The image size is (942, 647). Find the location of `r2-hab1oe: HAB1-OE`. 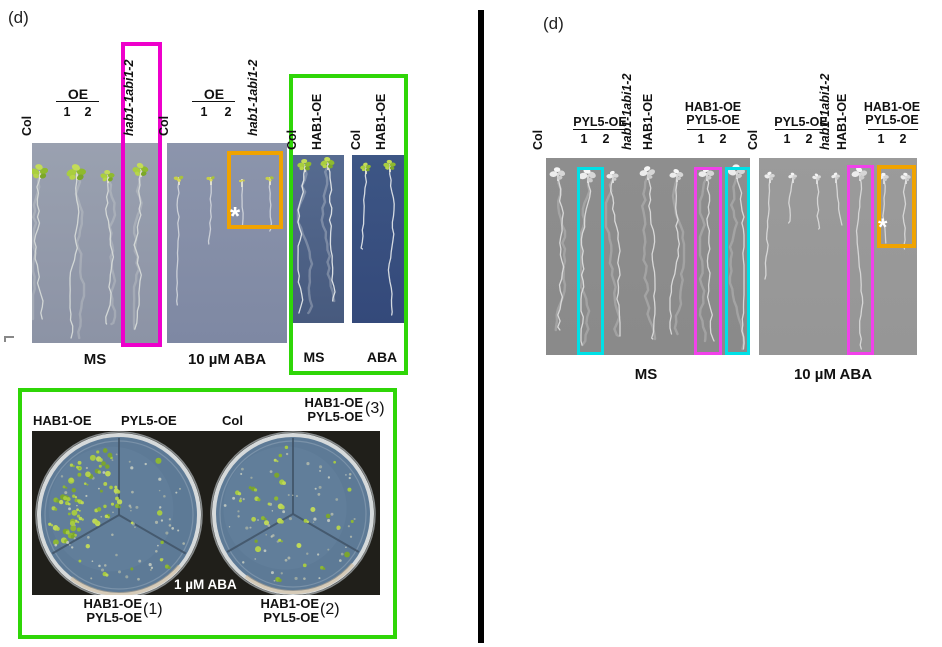

r2-hab1oe: HAB1-OE is located at coordinates (842, 121).